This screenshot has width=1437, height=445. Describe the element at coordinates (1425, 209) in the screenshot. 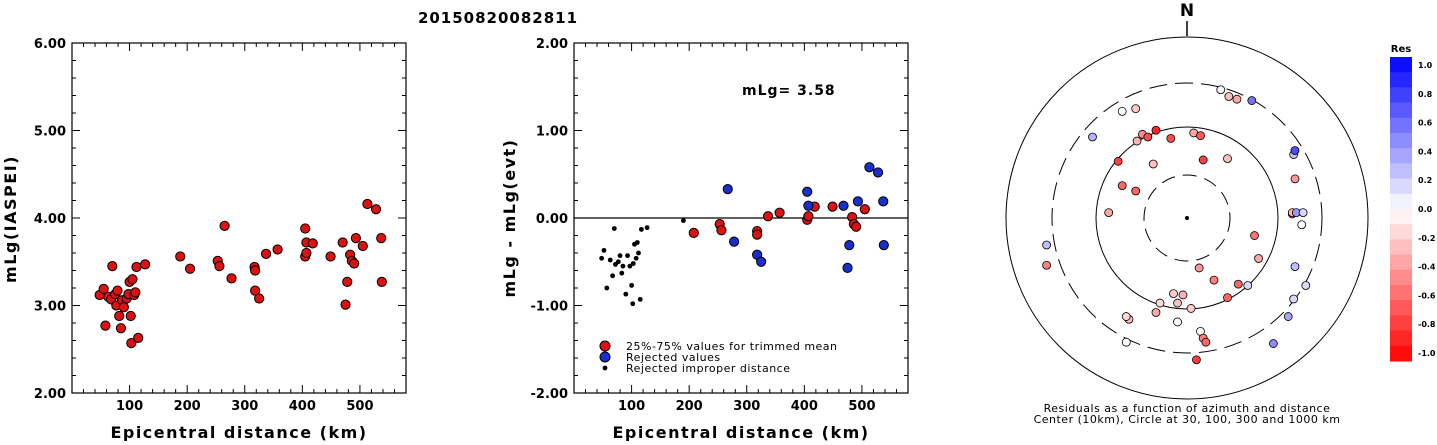

I see `colorbar-tick-label: 0.0` at that location.